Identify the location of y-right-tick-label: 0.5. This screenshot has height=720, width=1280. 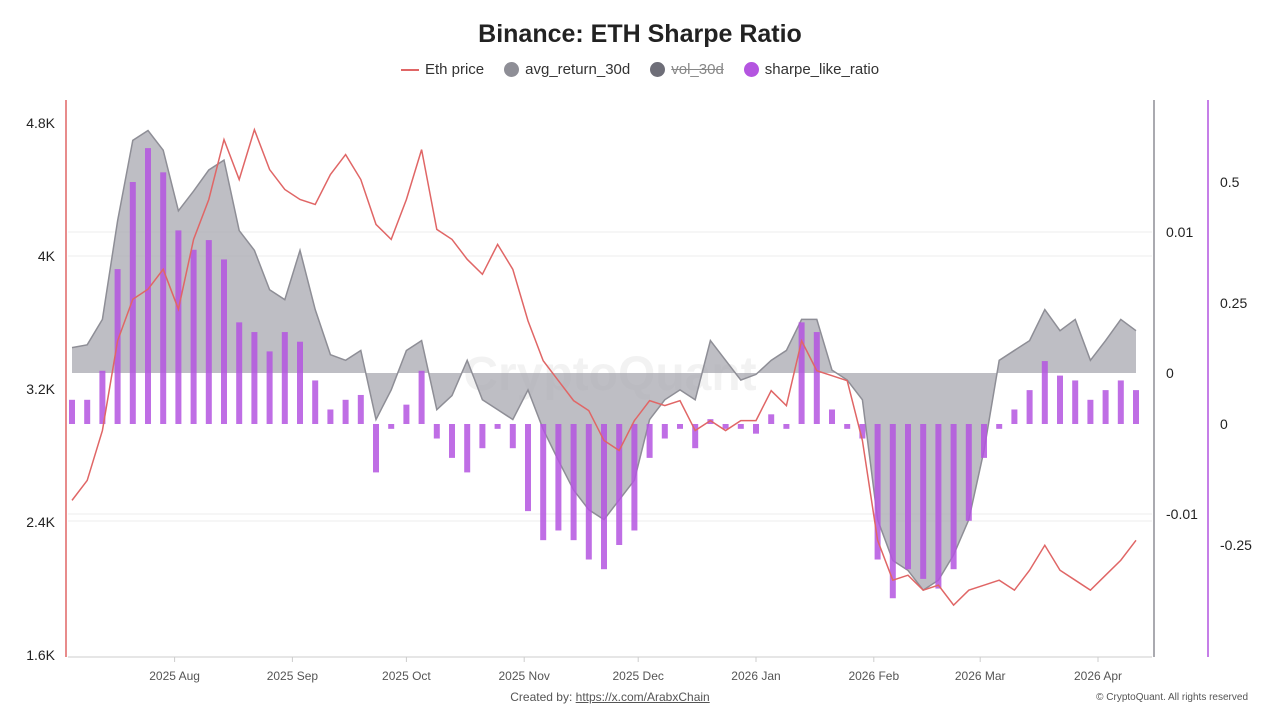
(1230, 182).